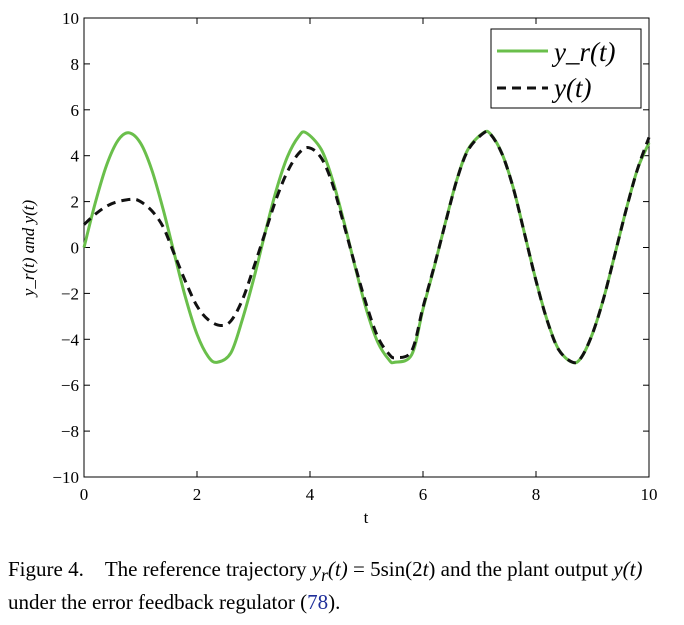 This screenshot has height=625, width=684. What do you see at coordinates (84, 494) in the screenshot?
I see `x-tick-label: 0` at bounding box center [84, 494].